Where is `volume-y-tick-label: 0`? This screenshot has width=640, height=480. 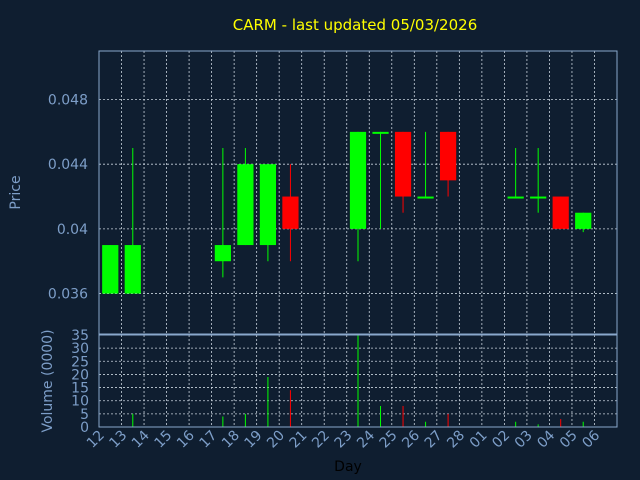 volume-y-tick-label: 0 is located at coordinates (84, 428).